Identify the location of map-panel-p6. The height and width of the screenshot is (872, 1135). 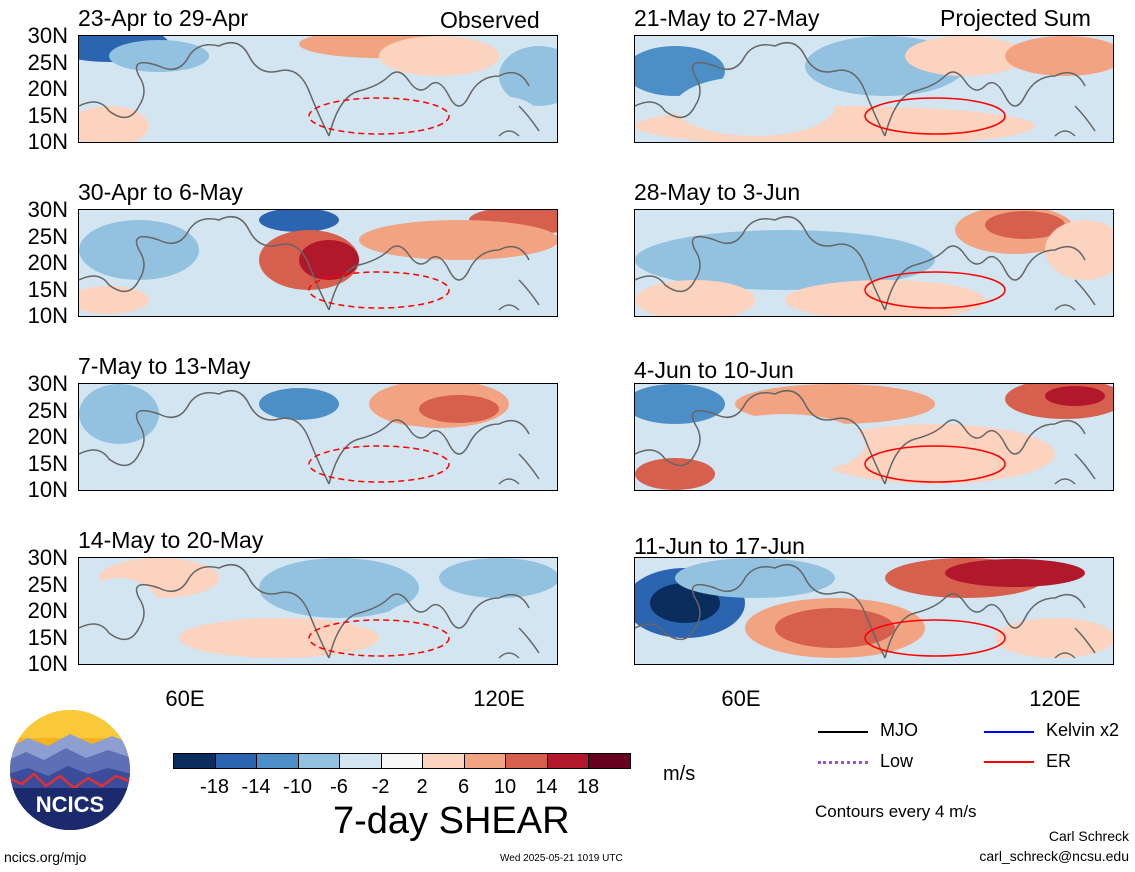
(874, 263).